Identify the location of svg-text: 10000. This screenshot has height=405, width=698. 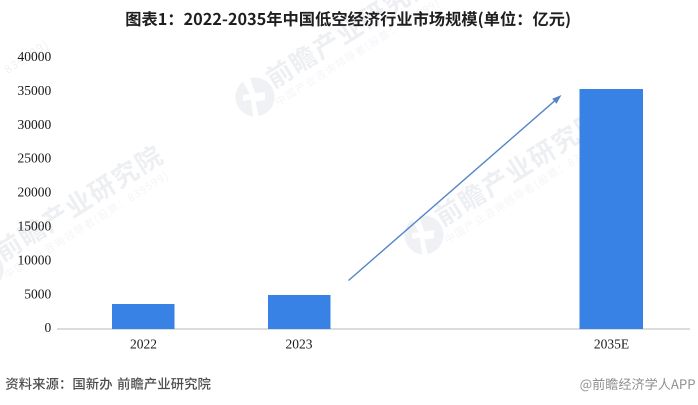
(34, 259).